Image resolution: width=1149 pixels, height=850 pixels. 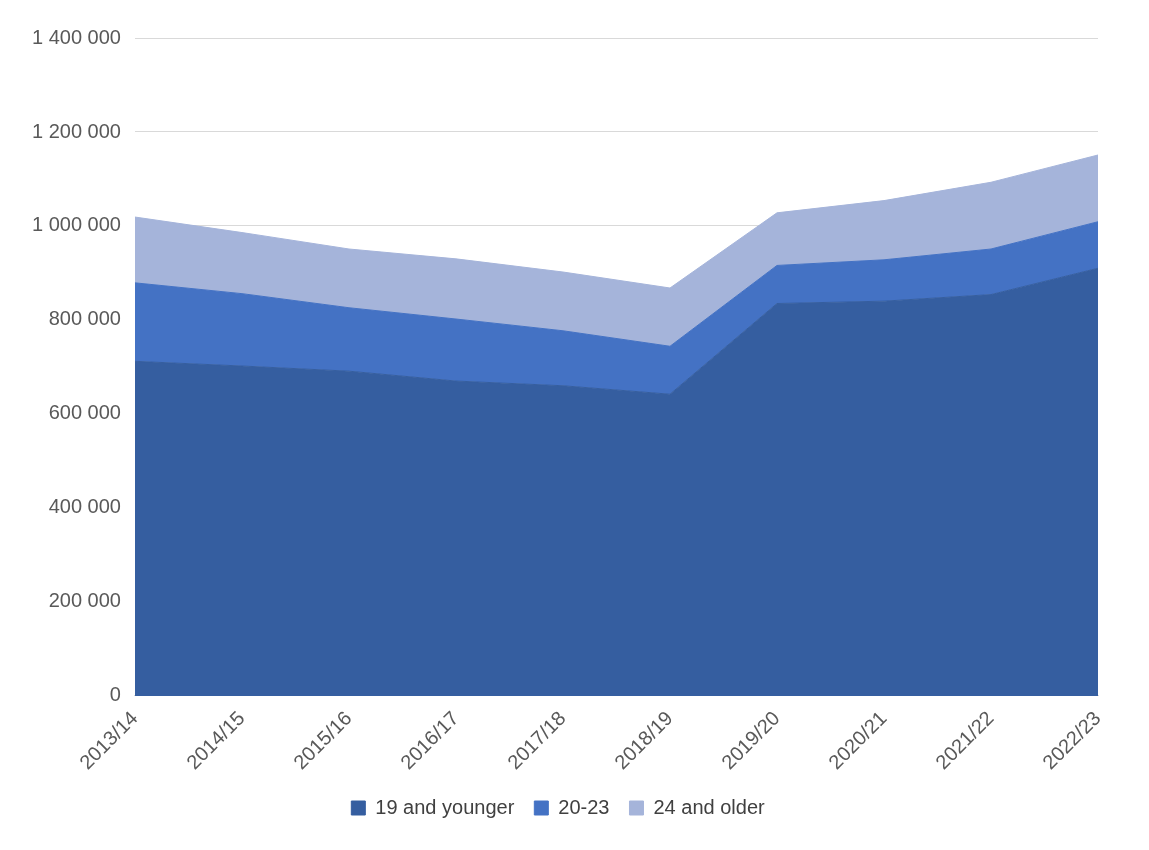 I want to click on legend-label: 24 and older, so click(x=709, y=806).